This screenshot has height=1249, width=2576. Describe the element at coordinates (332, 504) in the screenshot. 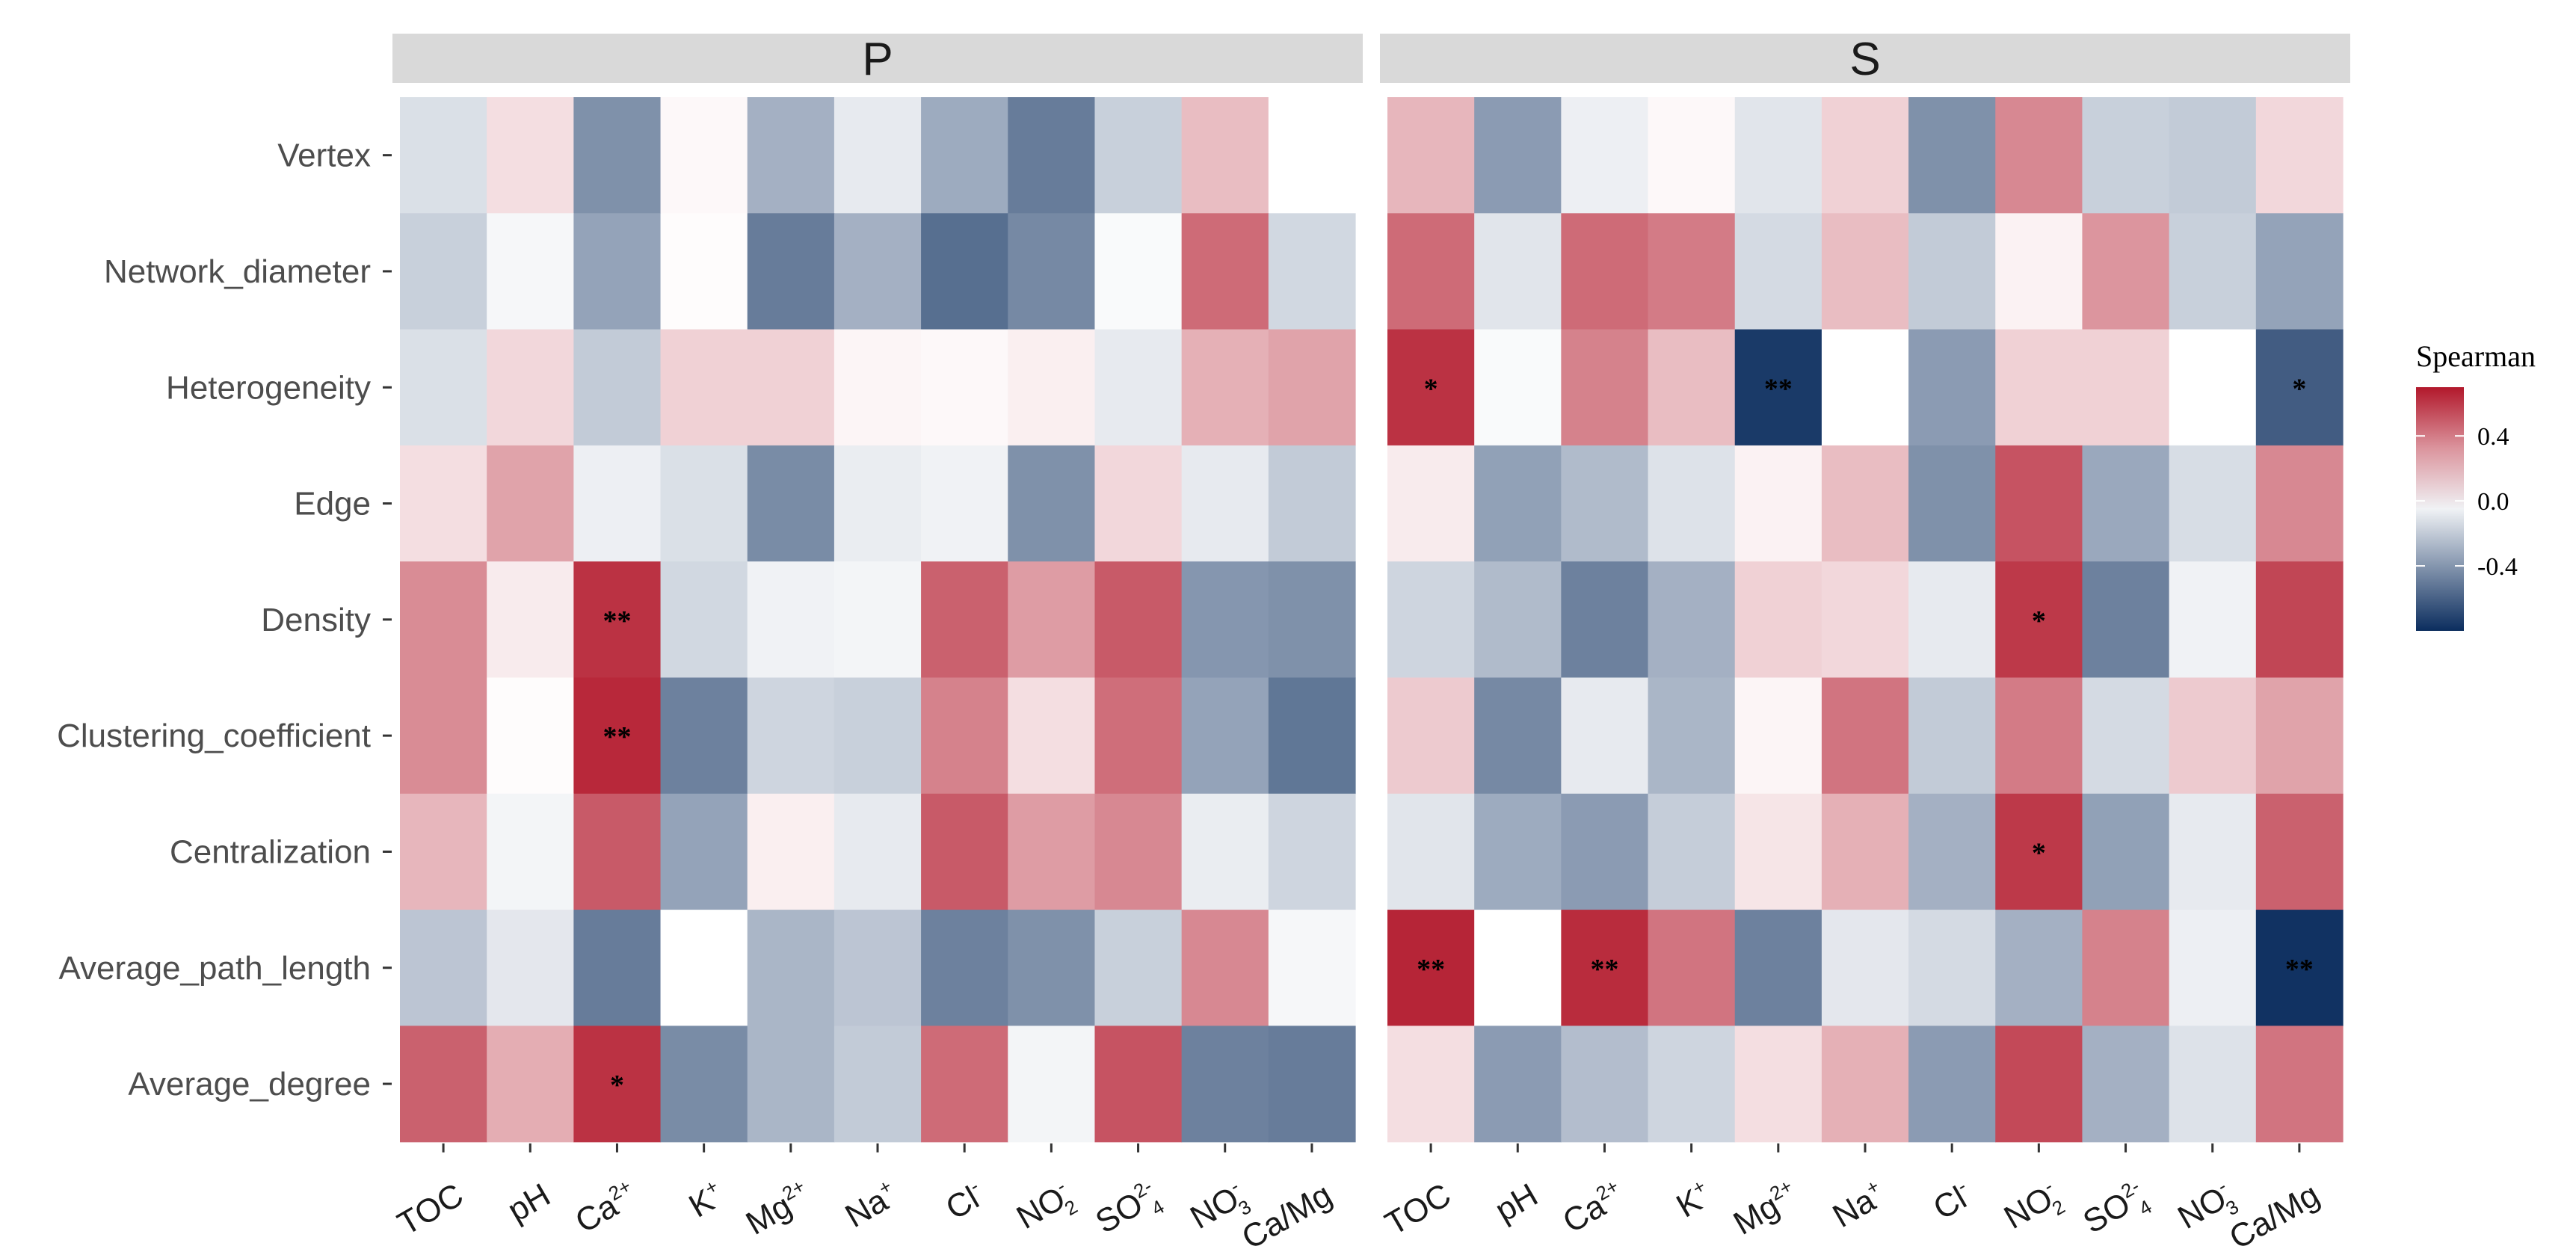

I see `y-tick-label: Edge` at that location.